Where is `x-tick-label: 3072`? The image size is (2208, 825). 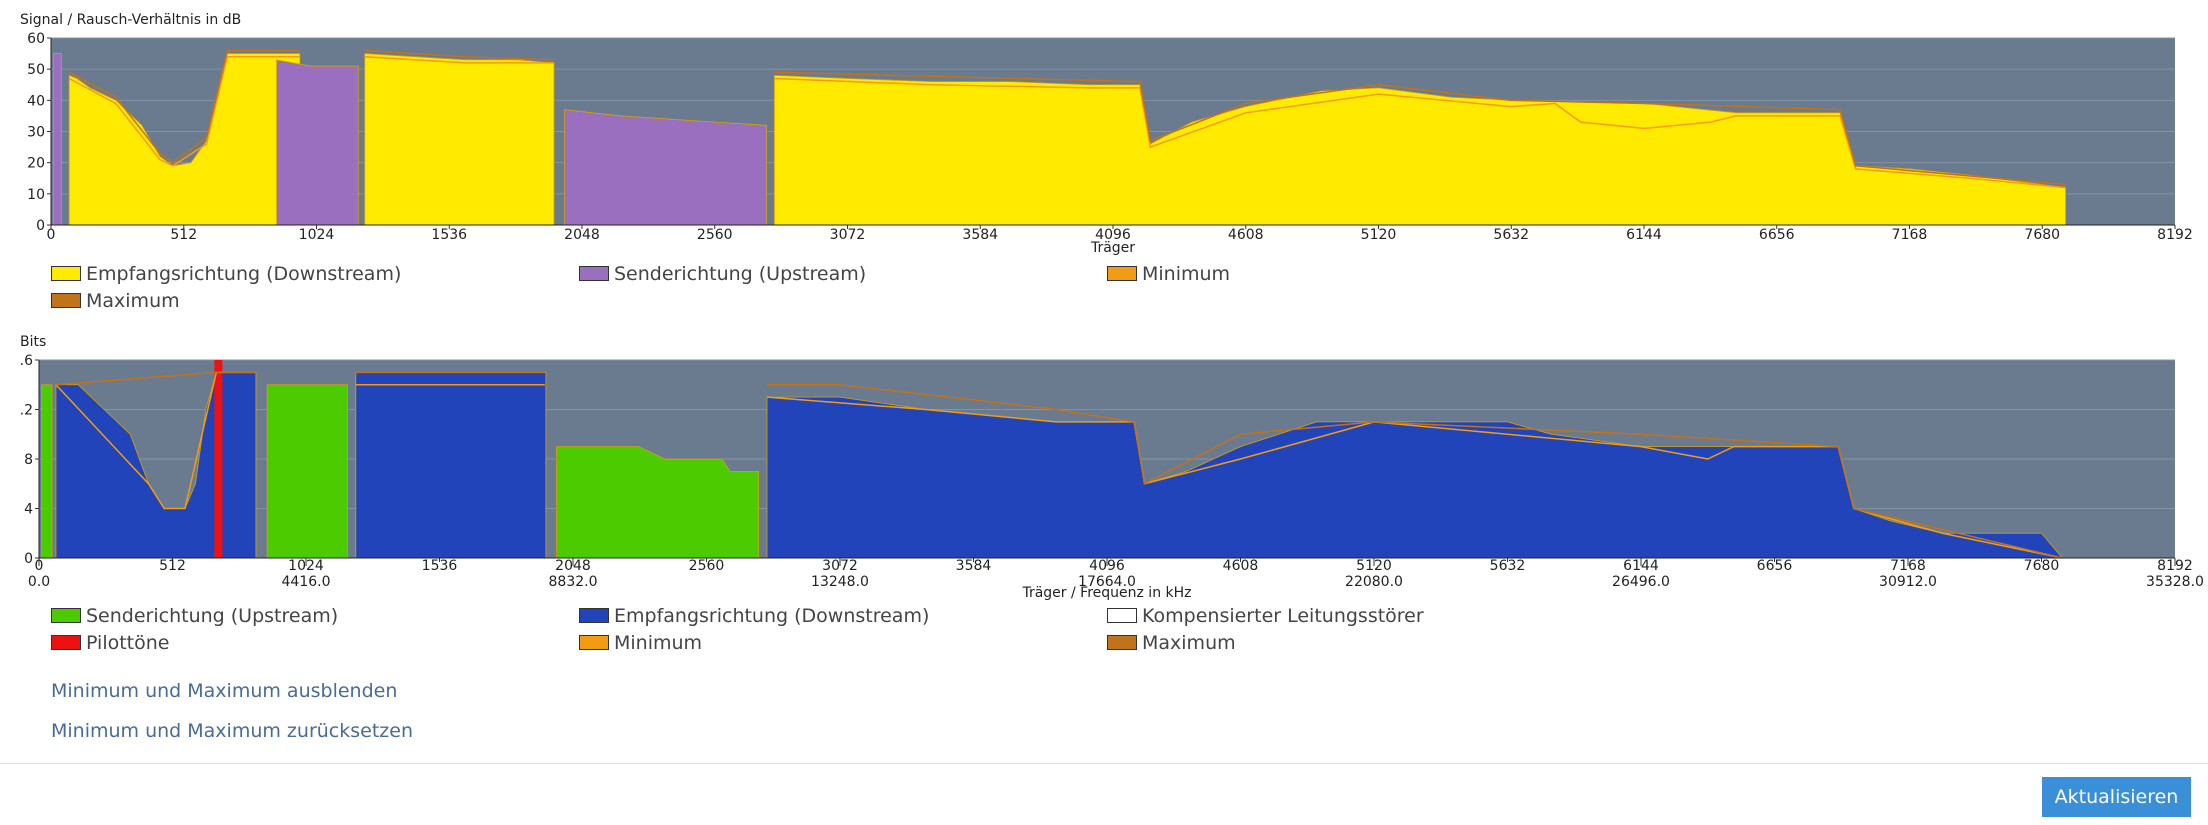
x-tick-label: 3072 is located at coordinates (848, 235).